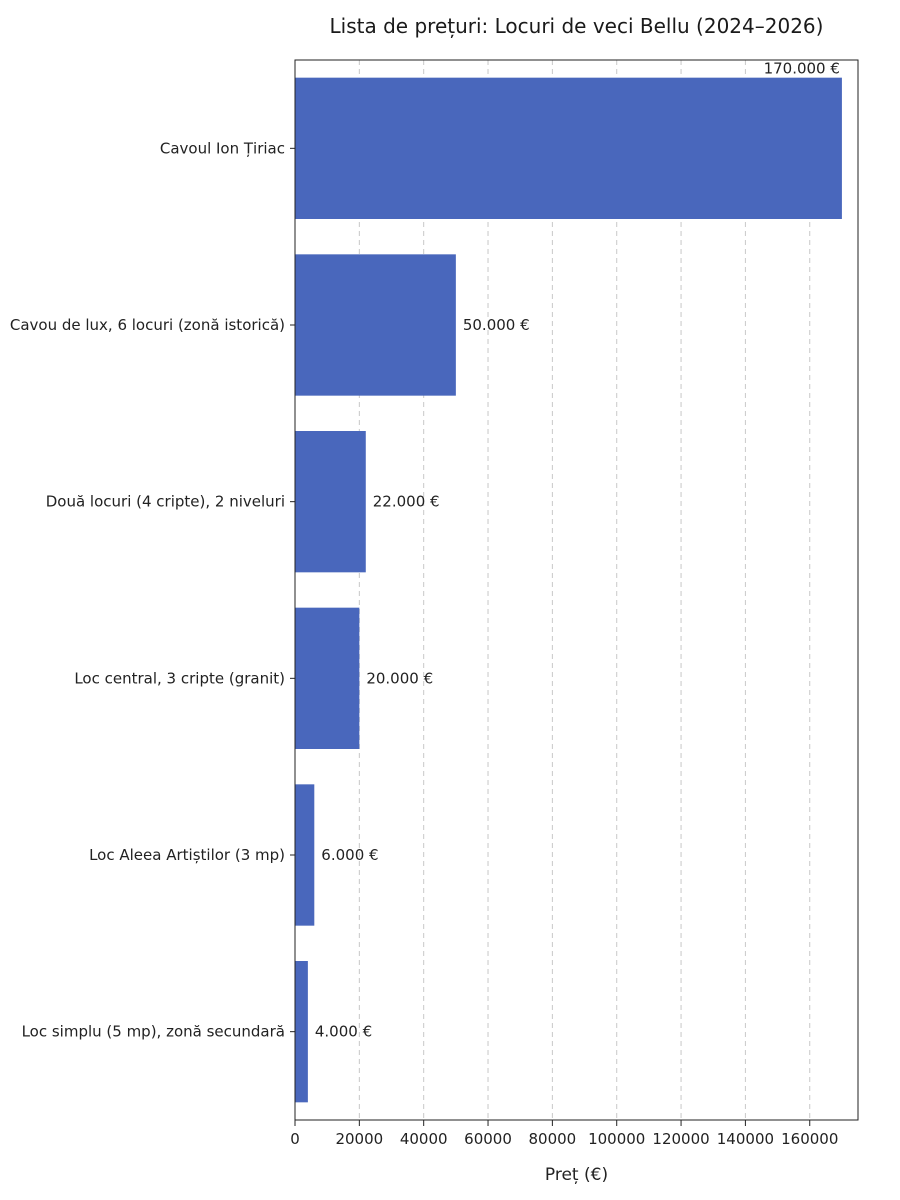 This screenshot has width=900, height=1200. Describe the element at coordinates (153, 1032) in the screenshot. I see `category-label: Loc simplu (5 mp), zonă secundară` at that location.